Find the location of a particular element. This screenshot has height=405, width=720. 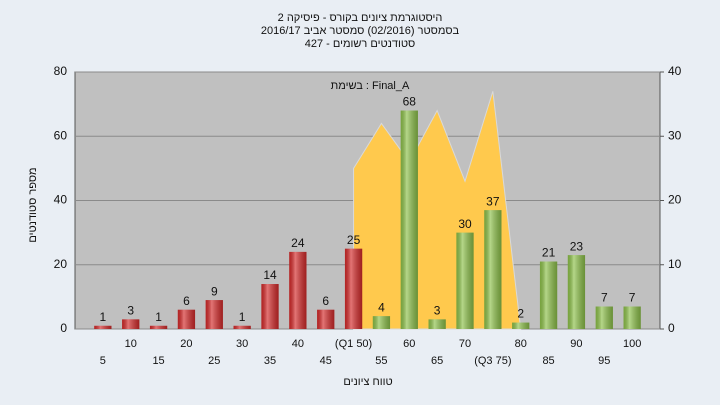

y2-tick-label: 0 is located at coordinates (671, 328).